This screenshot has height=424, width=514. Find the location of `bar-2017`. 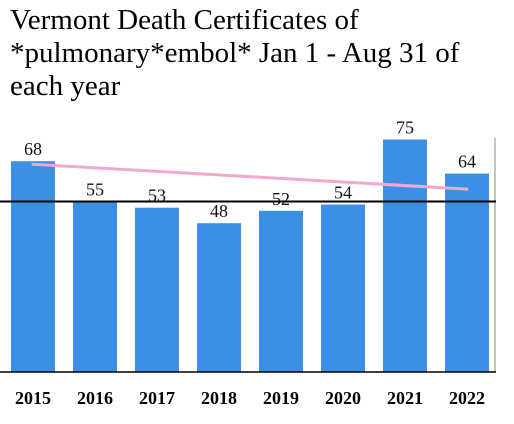

bar-2017 is located at coordinates (157, 289).